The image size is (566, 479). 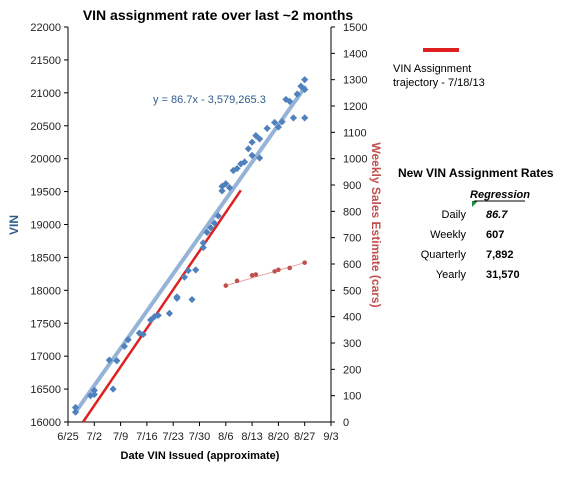 I want to click on y2-tick-label: 1400, so click(x=355, y=54).